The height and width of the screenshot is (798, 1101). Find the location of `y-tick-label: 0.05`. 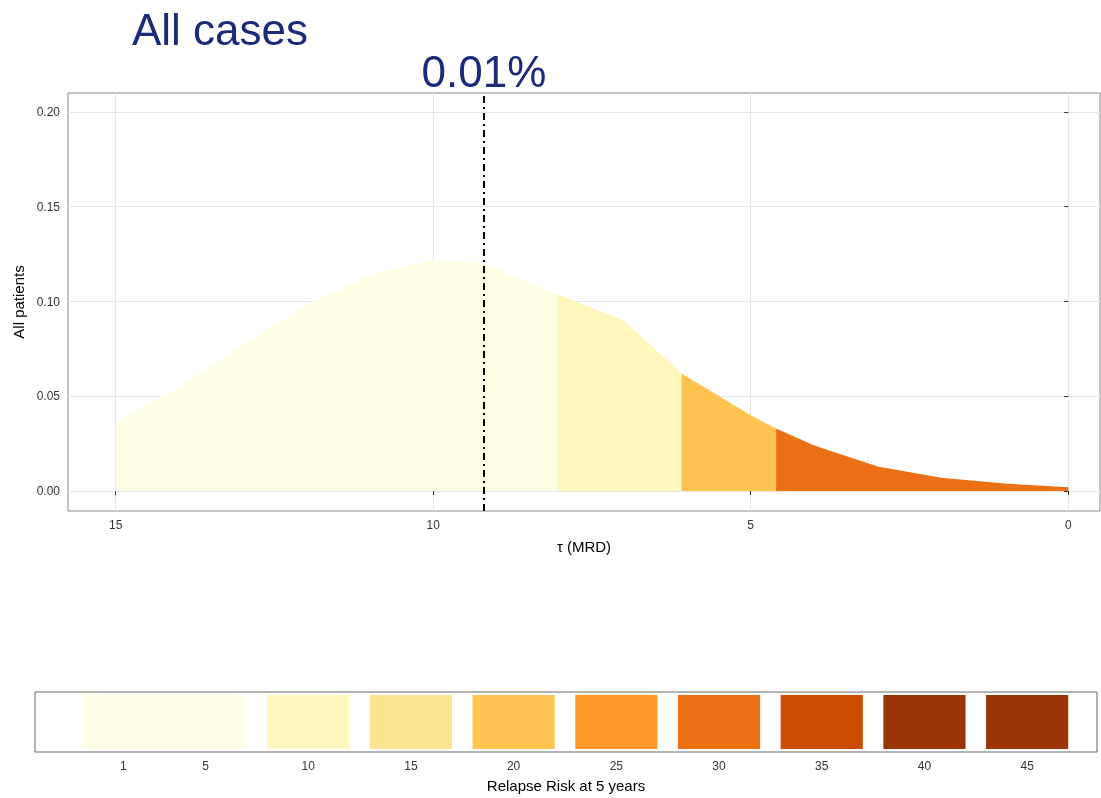

y-tick-label: 0.05 is located at coordinates (48, 396).